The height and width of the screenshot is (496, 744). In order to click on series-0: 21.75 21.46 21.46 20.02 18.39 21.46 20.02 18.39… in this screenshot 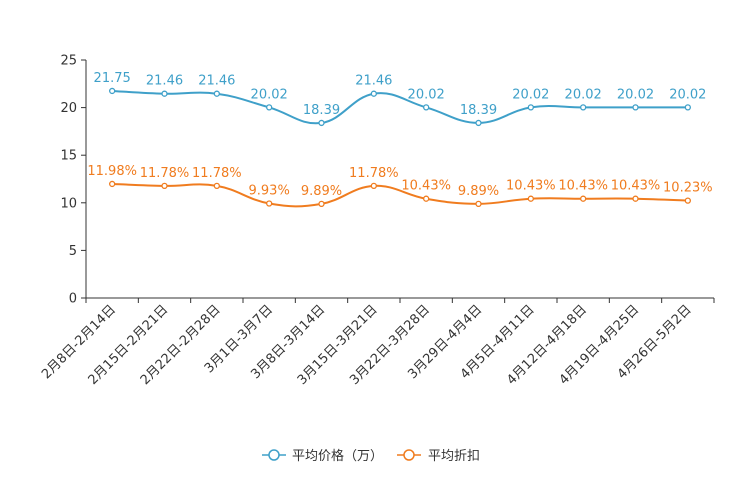, I will do `click(400, 99)`.